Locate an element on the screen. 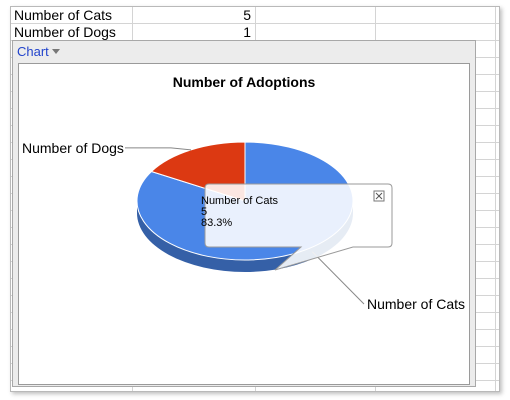 The height and width of the screenshot is (400, 510). chart-tab-label: Chart is located at coordinates (33, 51).